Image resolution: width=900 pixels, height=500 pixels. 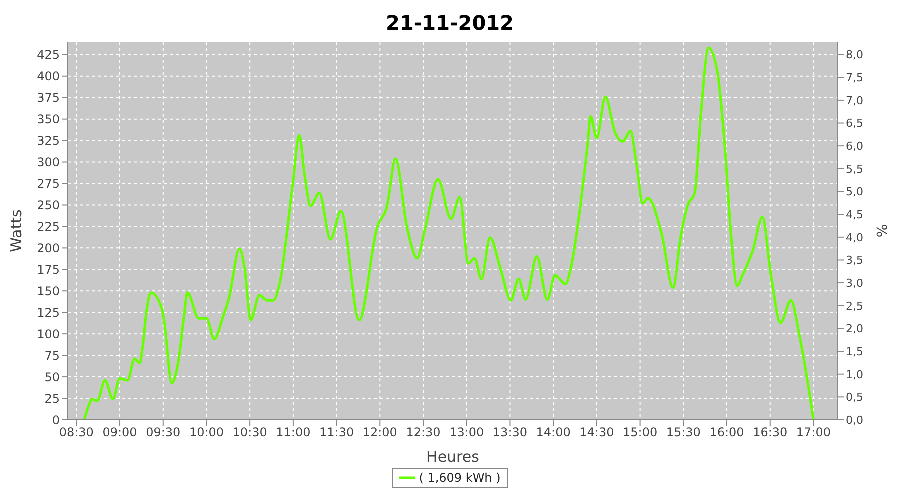 I want to click on y2-tick-label: 5,0, so click(x=855, y=192).